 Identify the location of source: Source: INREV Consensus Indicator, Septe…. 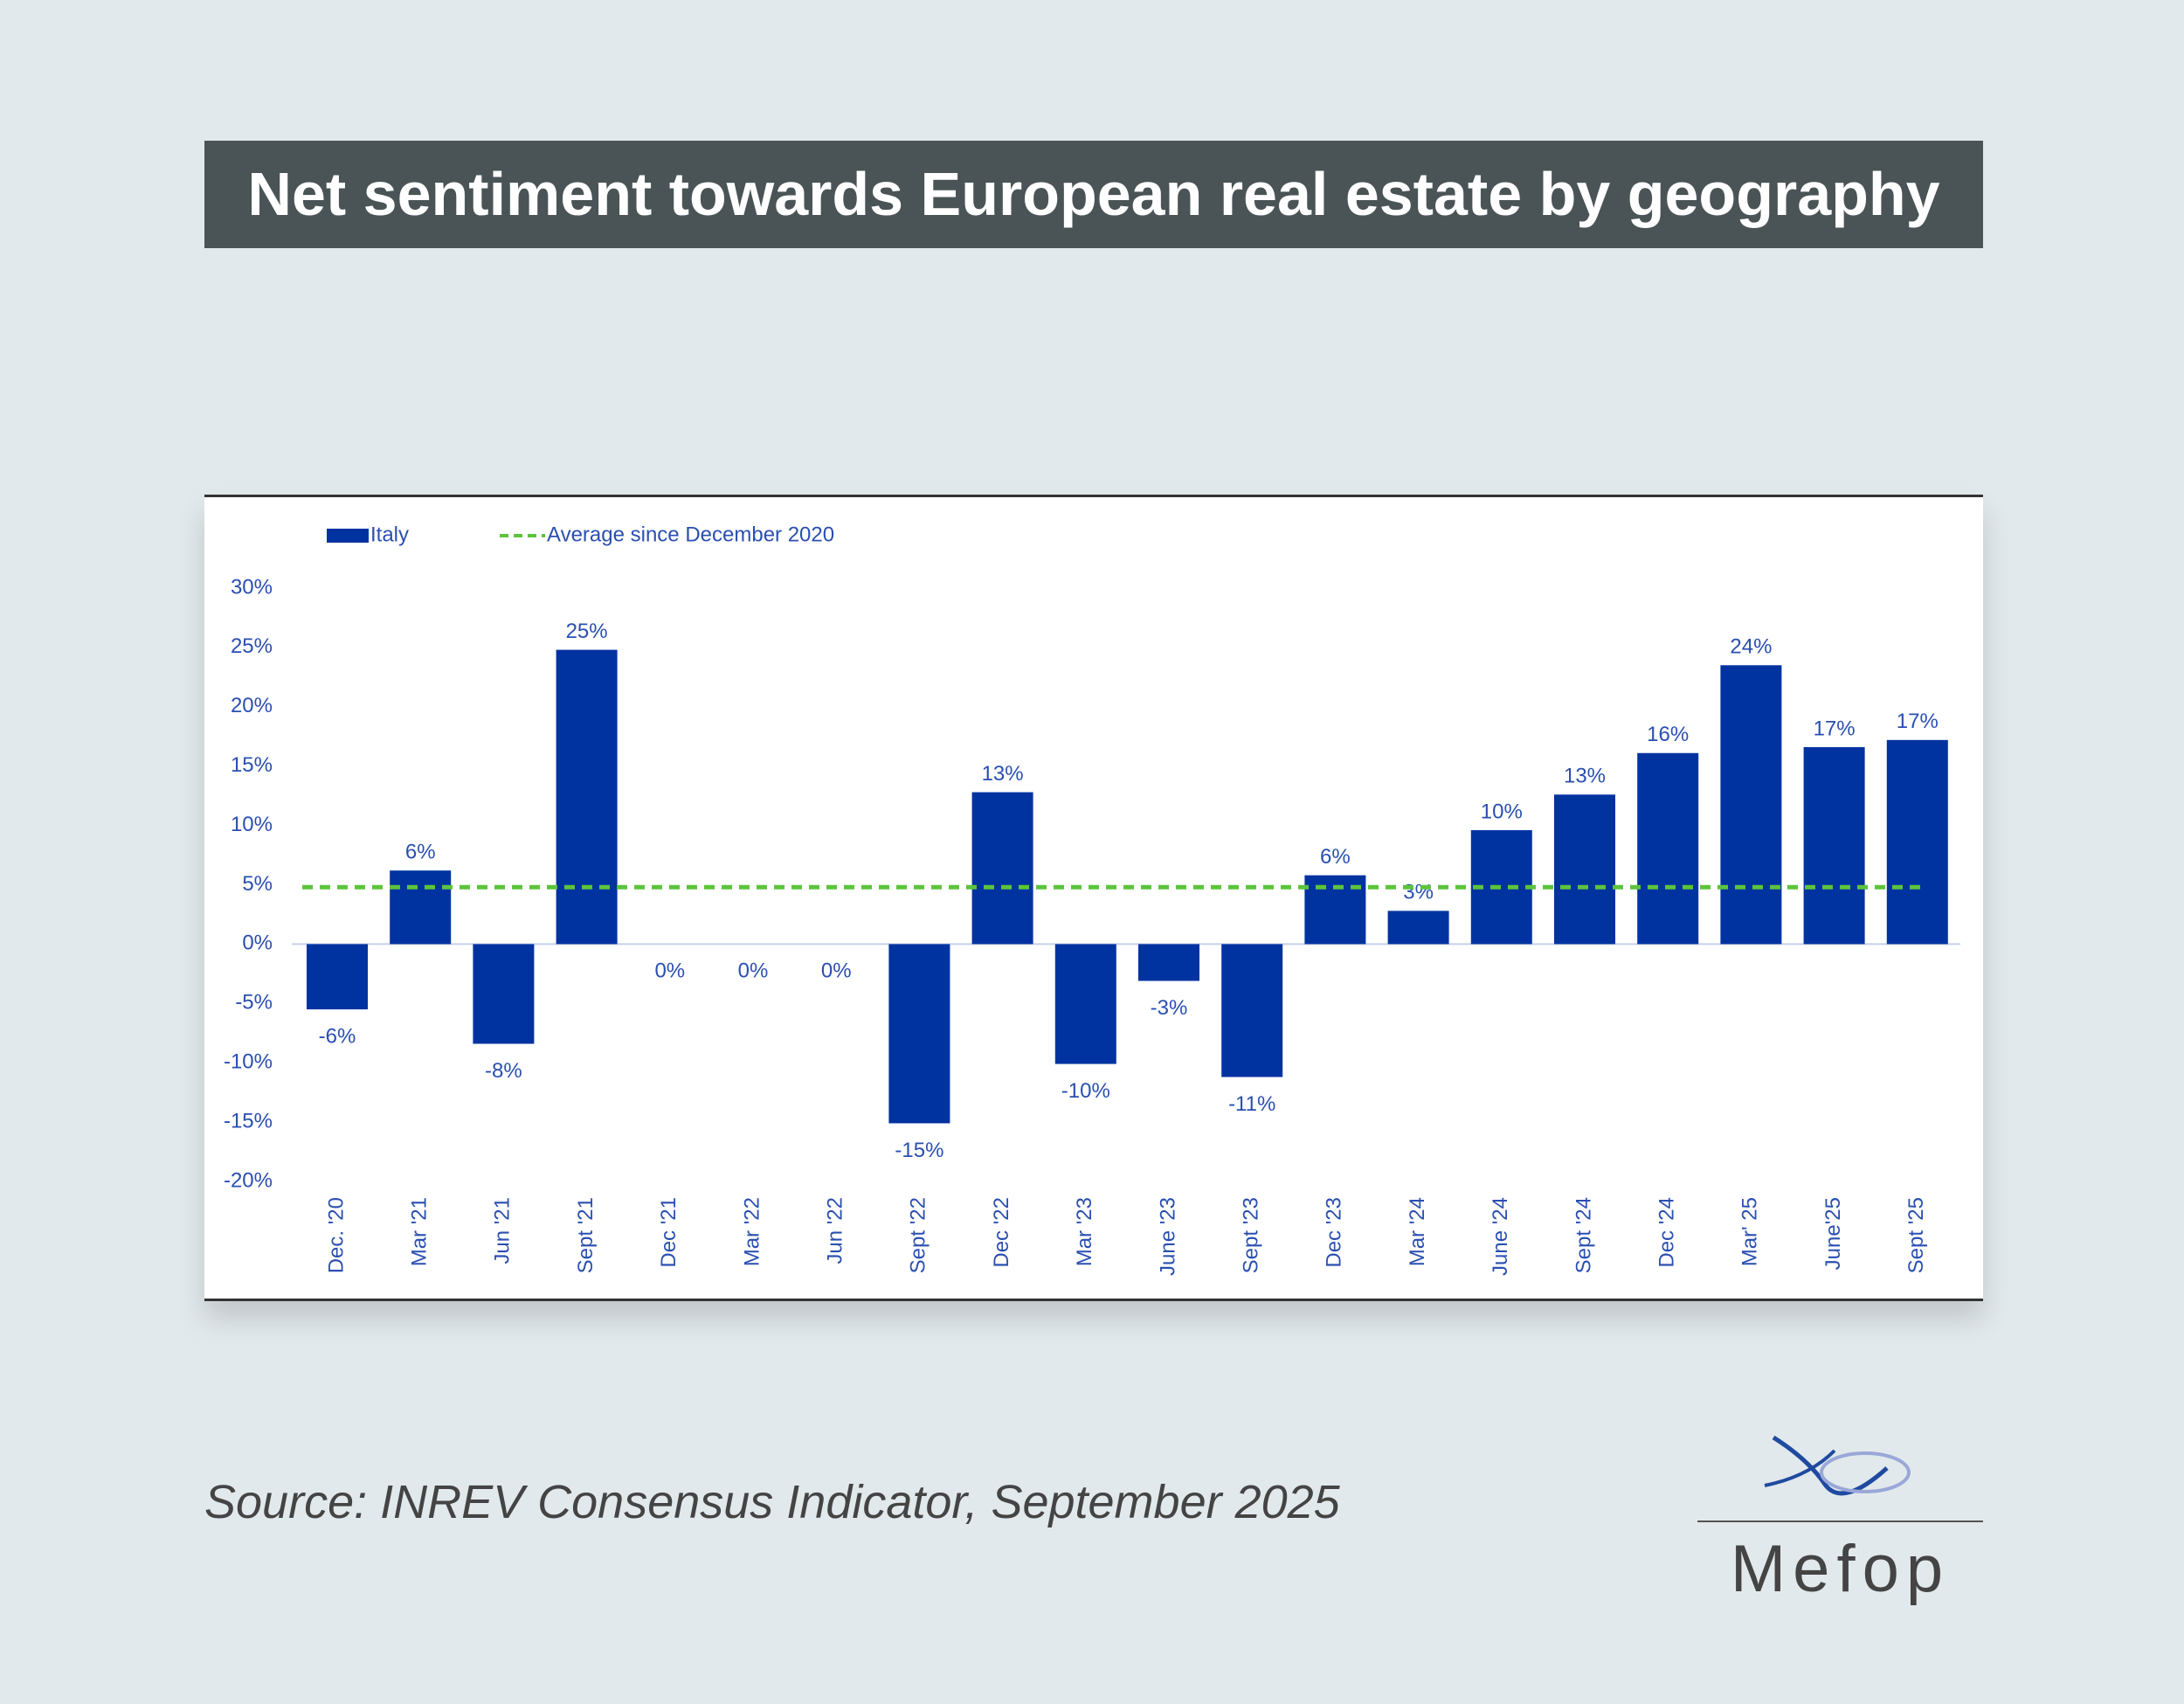
(772, 1502).